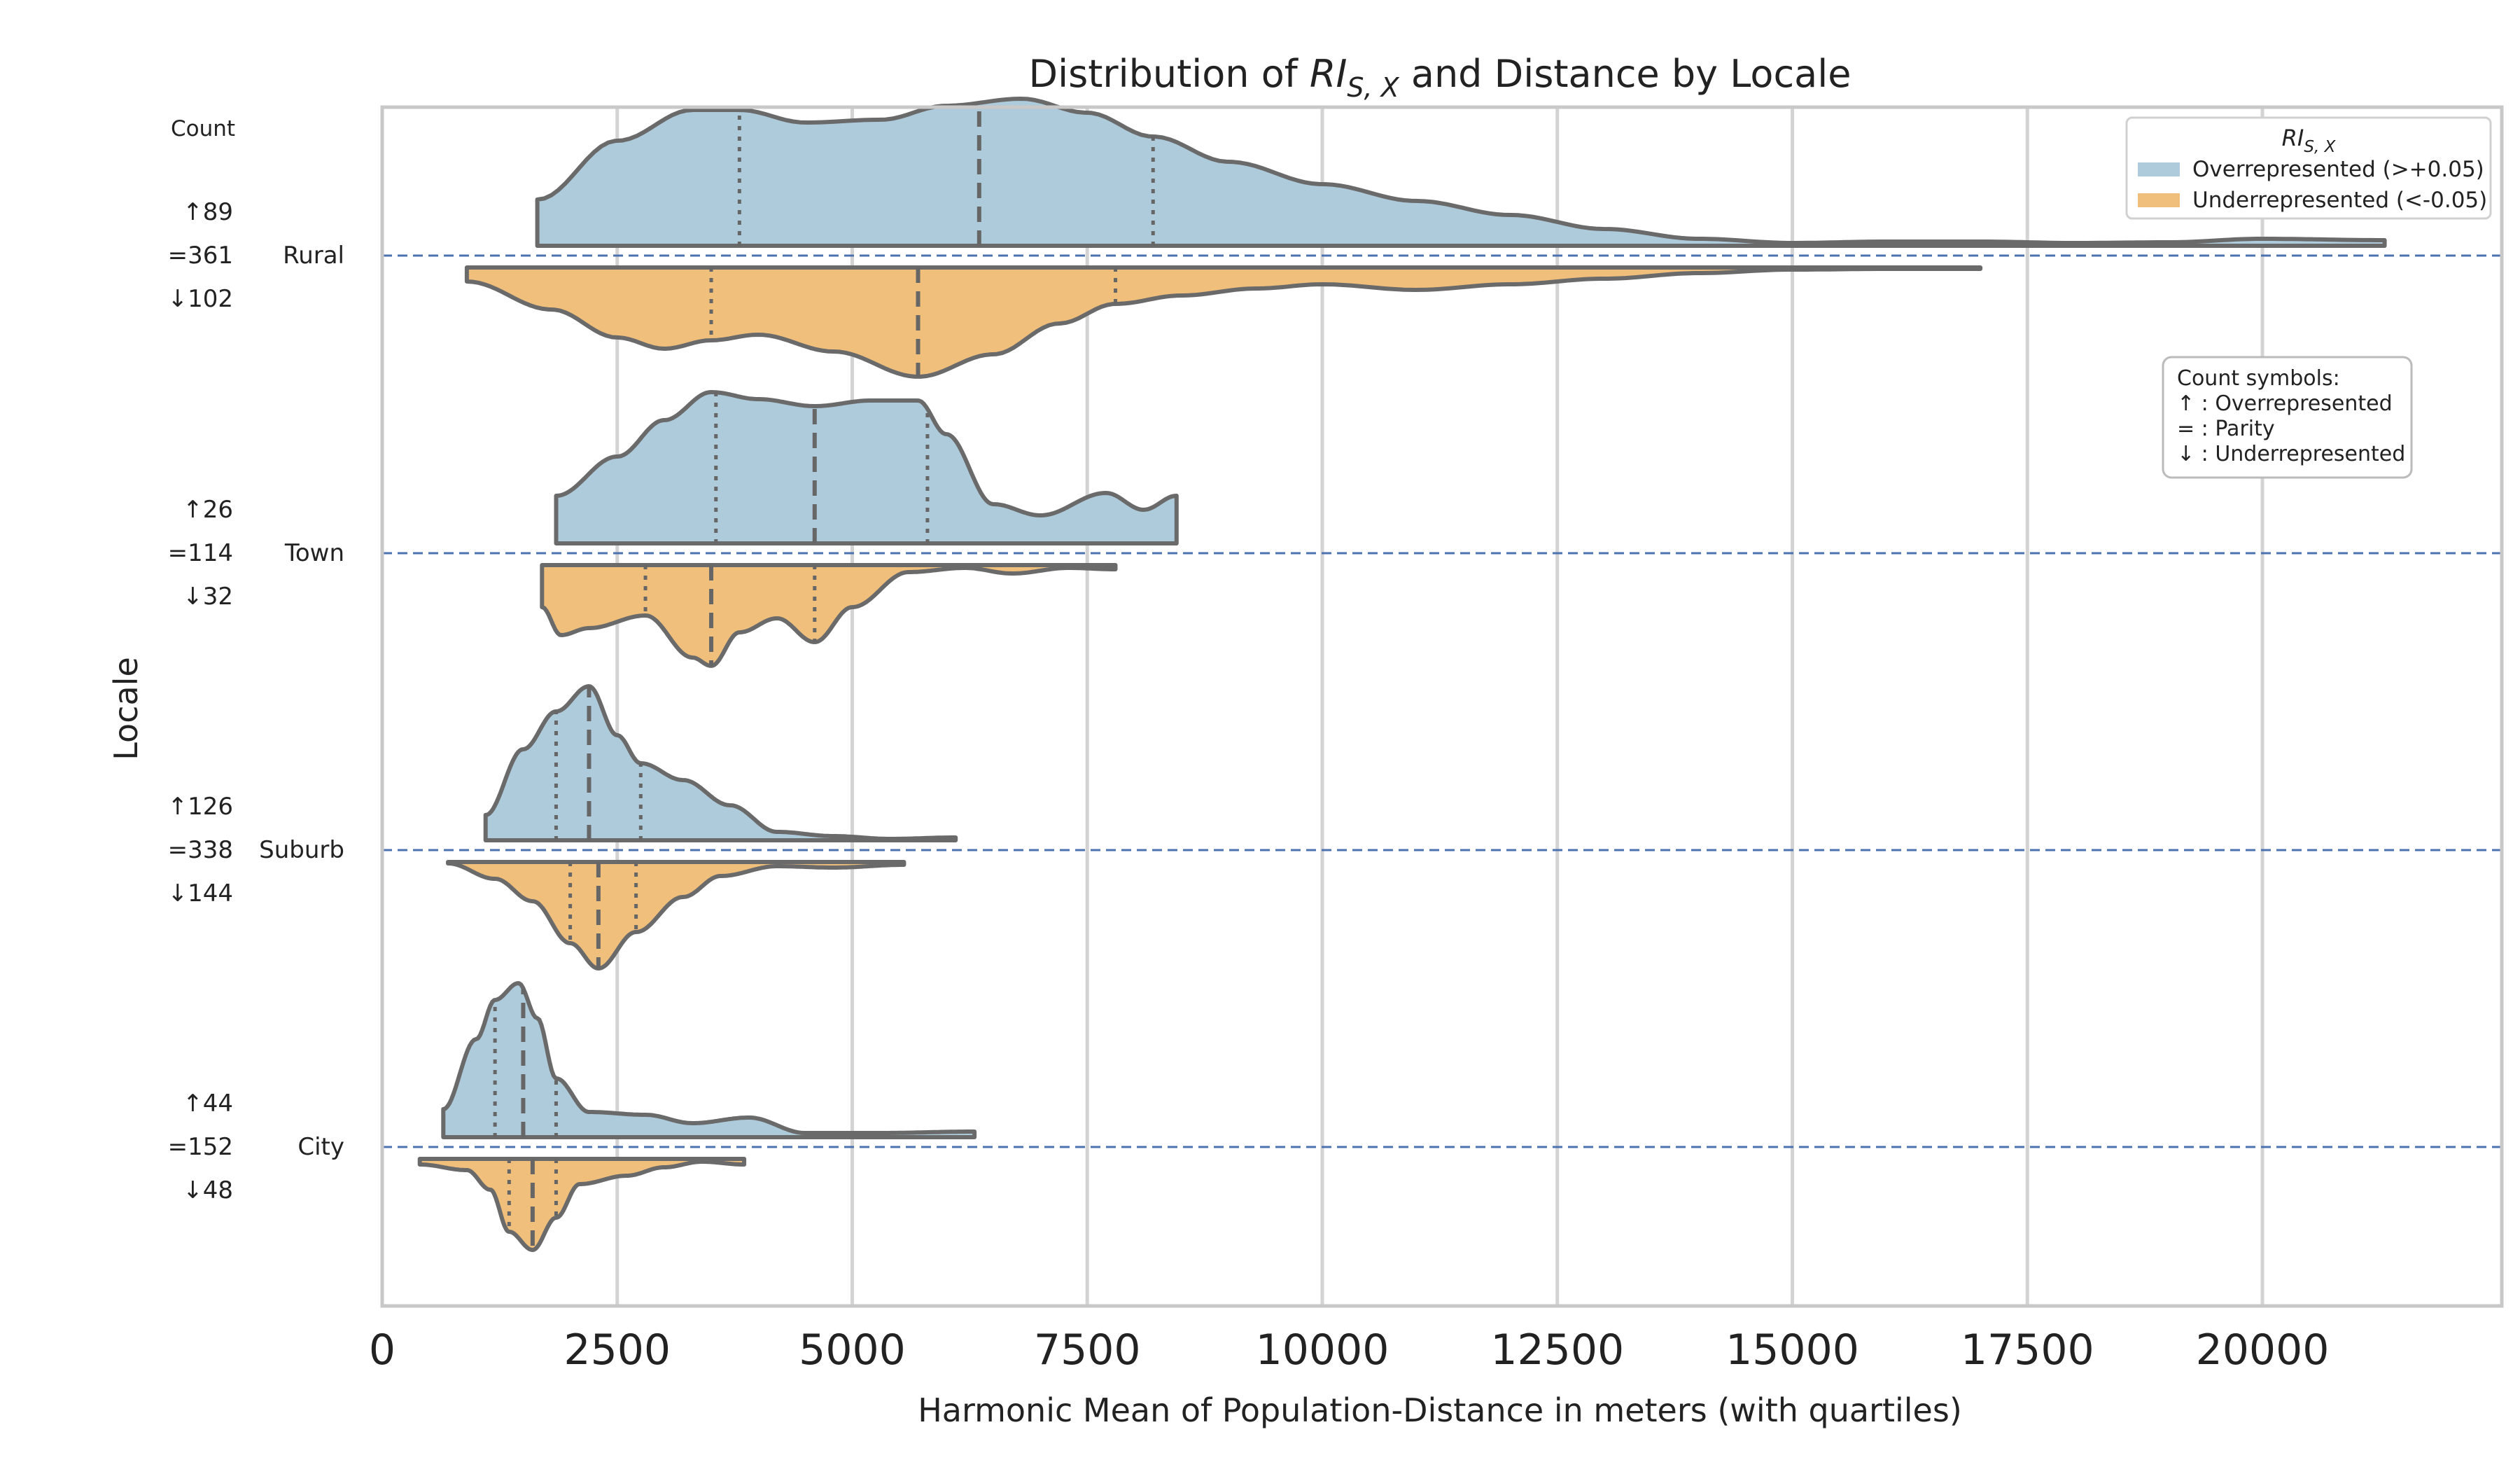  I want to click on x-tick-layer: 0 2500 5000 7500 10000 12500 15000 17500 20000, so click(1349, 1350).